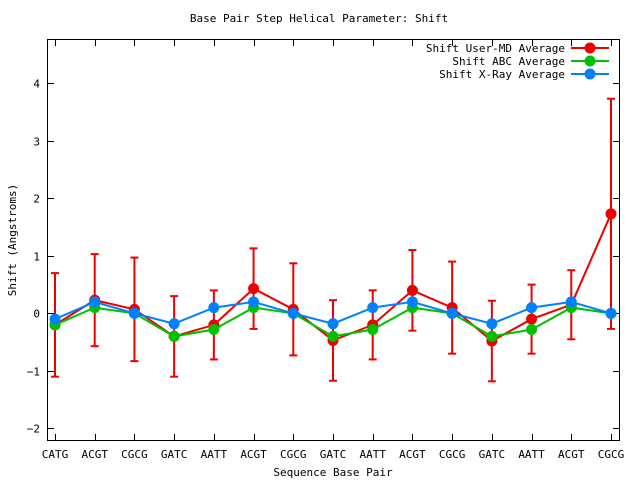 The width and height of the screenshot is (640, 480). Describe the element at coordinates (502, 74) in the screenshot. I see `legend-label: Shift X-Ray Average` at that location.